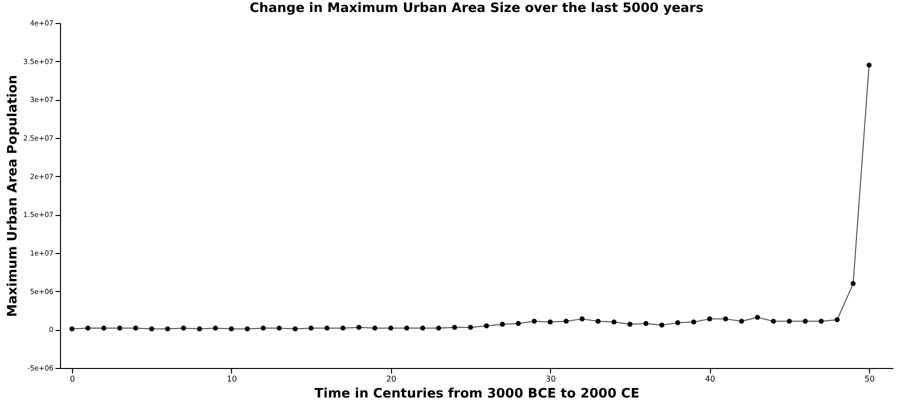  What do you see at coordinates (231, 379) in the screenshot?
I see `x-tick-label: 10` at bounding box center [231, 379].